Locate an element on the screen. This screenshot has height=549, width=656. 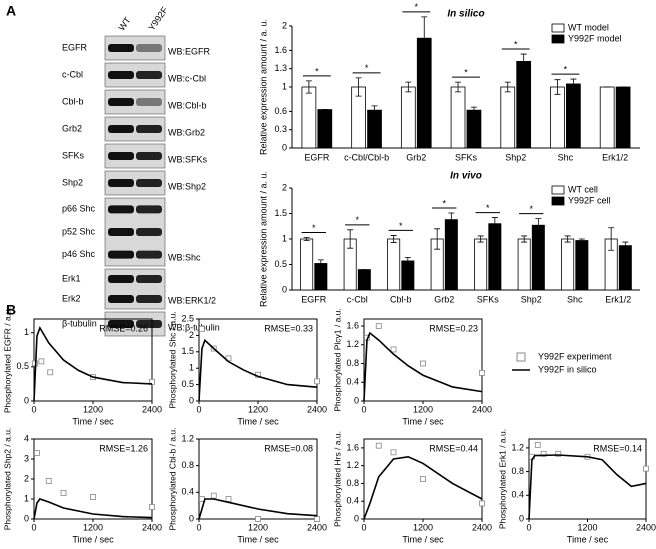
chart-title: In vivo is located at coordinates (466, 176).